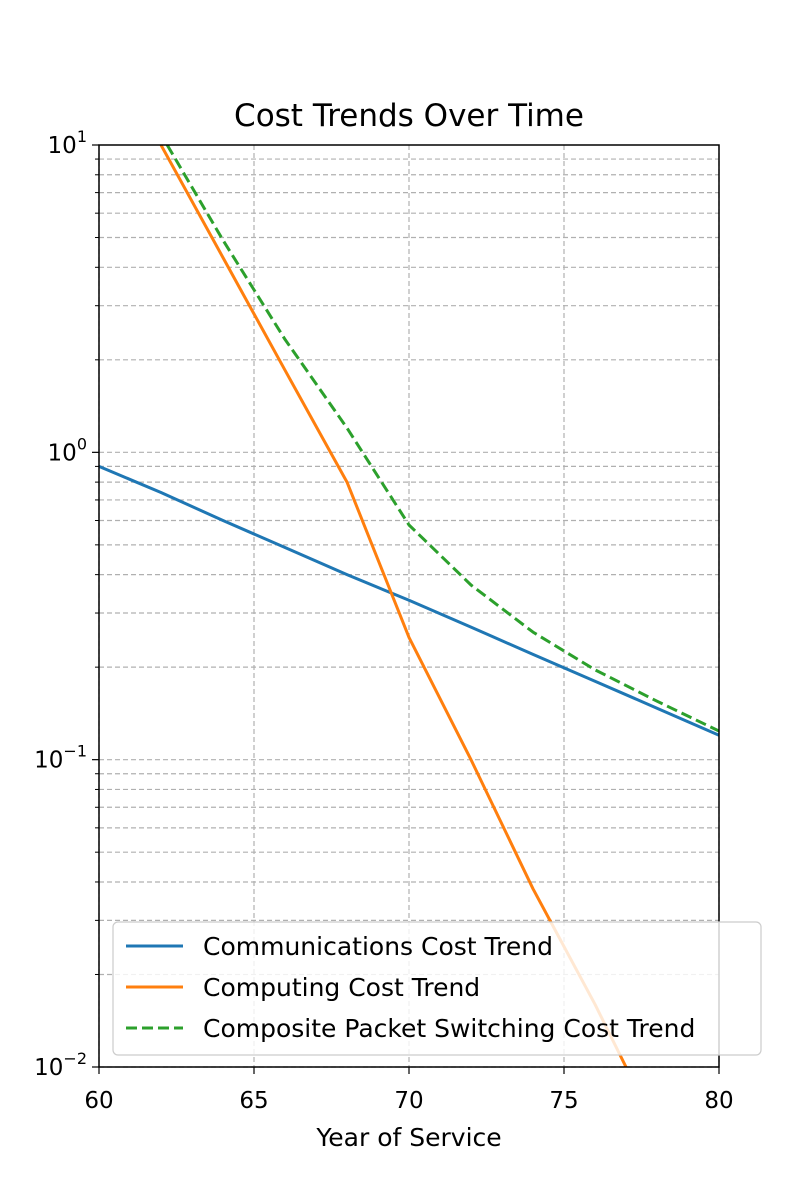 Image resolution: width=800 pixels, height=1200 pixels. Describe the element at coordinates (60, 758) in the screenshot. I see `y-tick-label: 10⁻¹` at that location.